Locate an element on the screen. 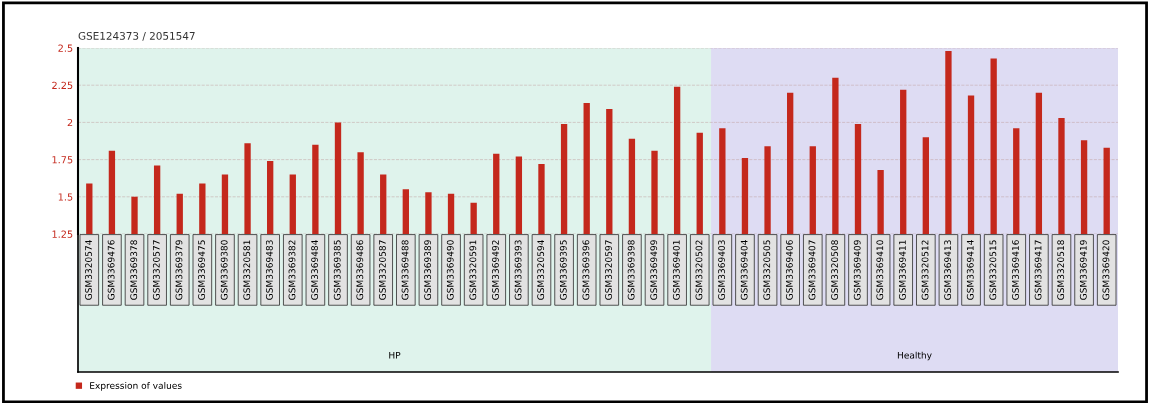  x-tick-label: GSM3369488 is located at coordinates (405, 270).